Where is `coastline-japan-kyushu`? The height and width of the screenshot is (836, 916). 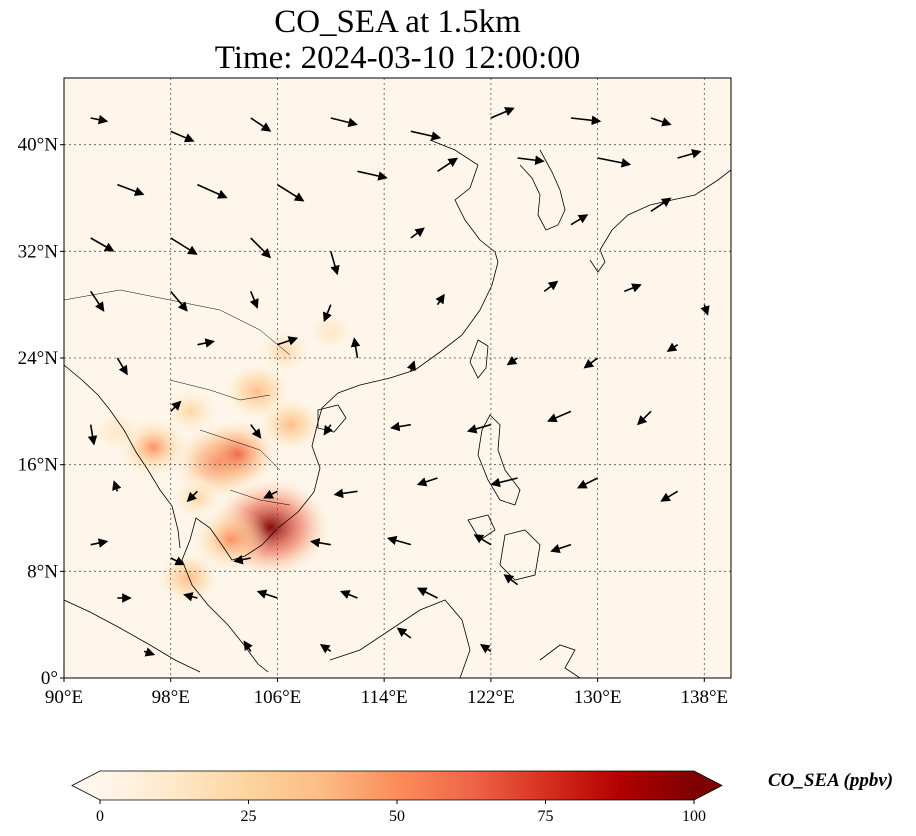 coastline-japan-kyushu is located at coordinates (597, 261).